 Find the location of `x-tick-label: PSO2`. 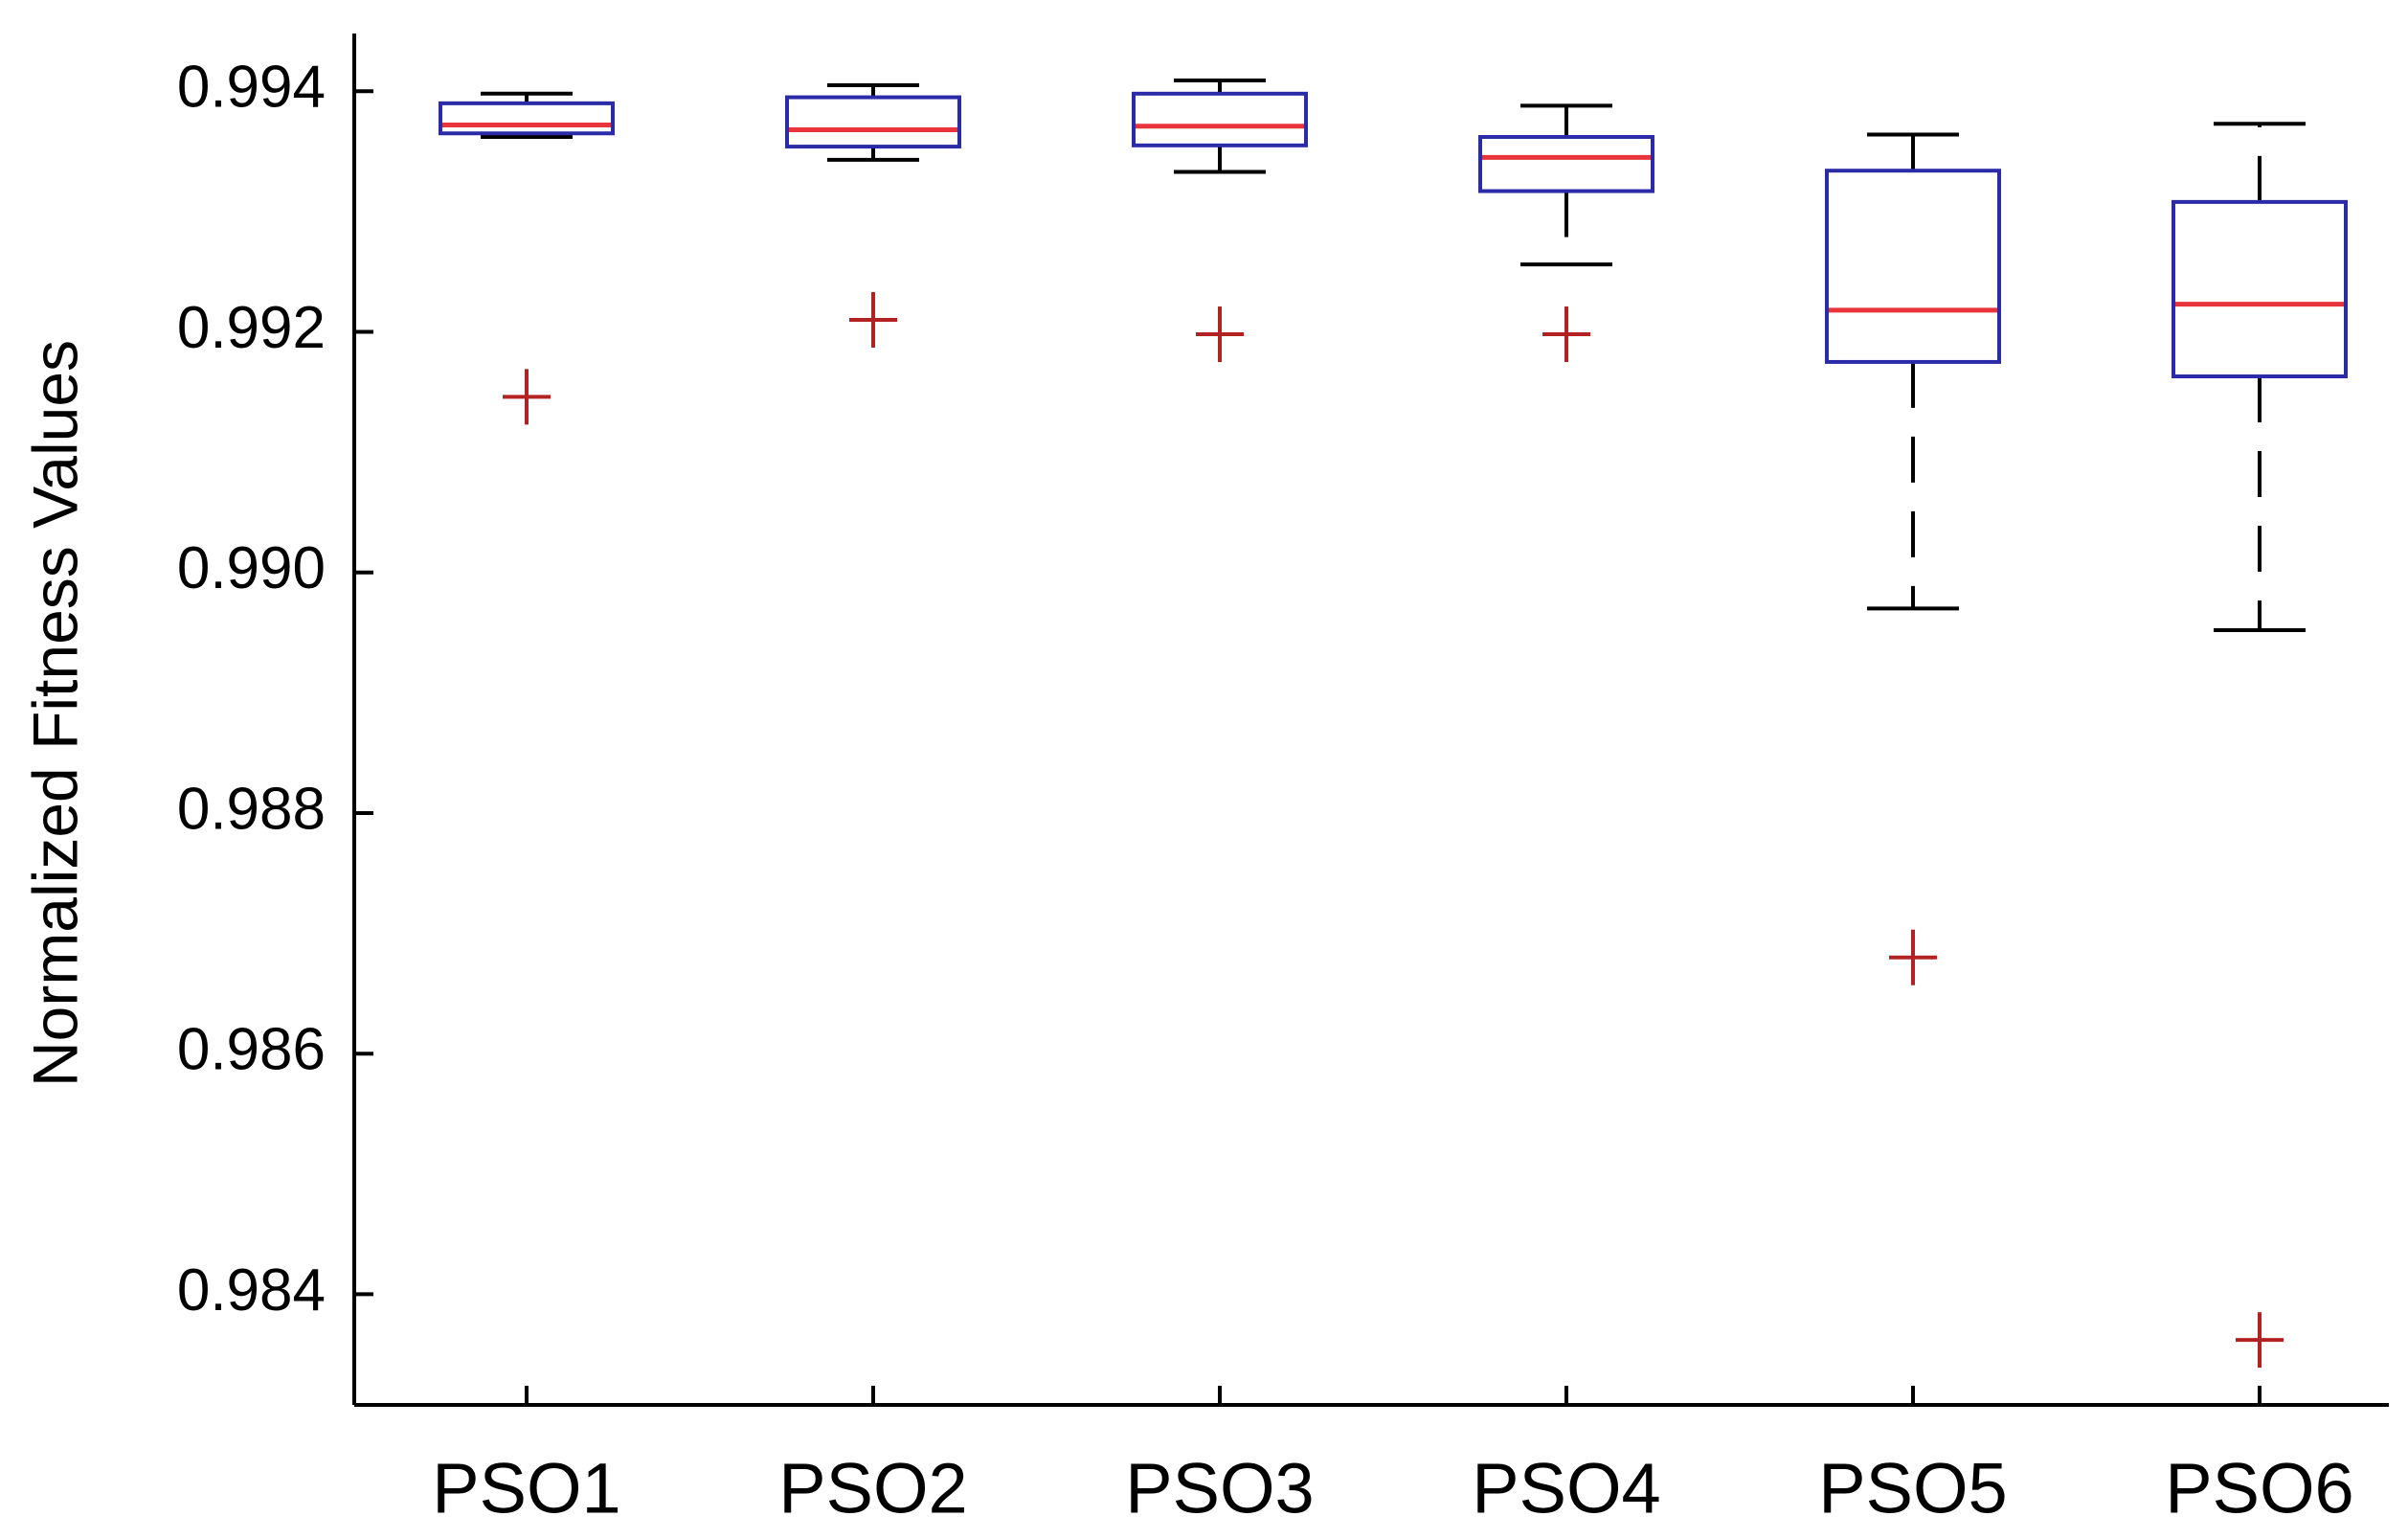

x-tick-label: PSO2 is located at coordinates (873, 1488).